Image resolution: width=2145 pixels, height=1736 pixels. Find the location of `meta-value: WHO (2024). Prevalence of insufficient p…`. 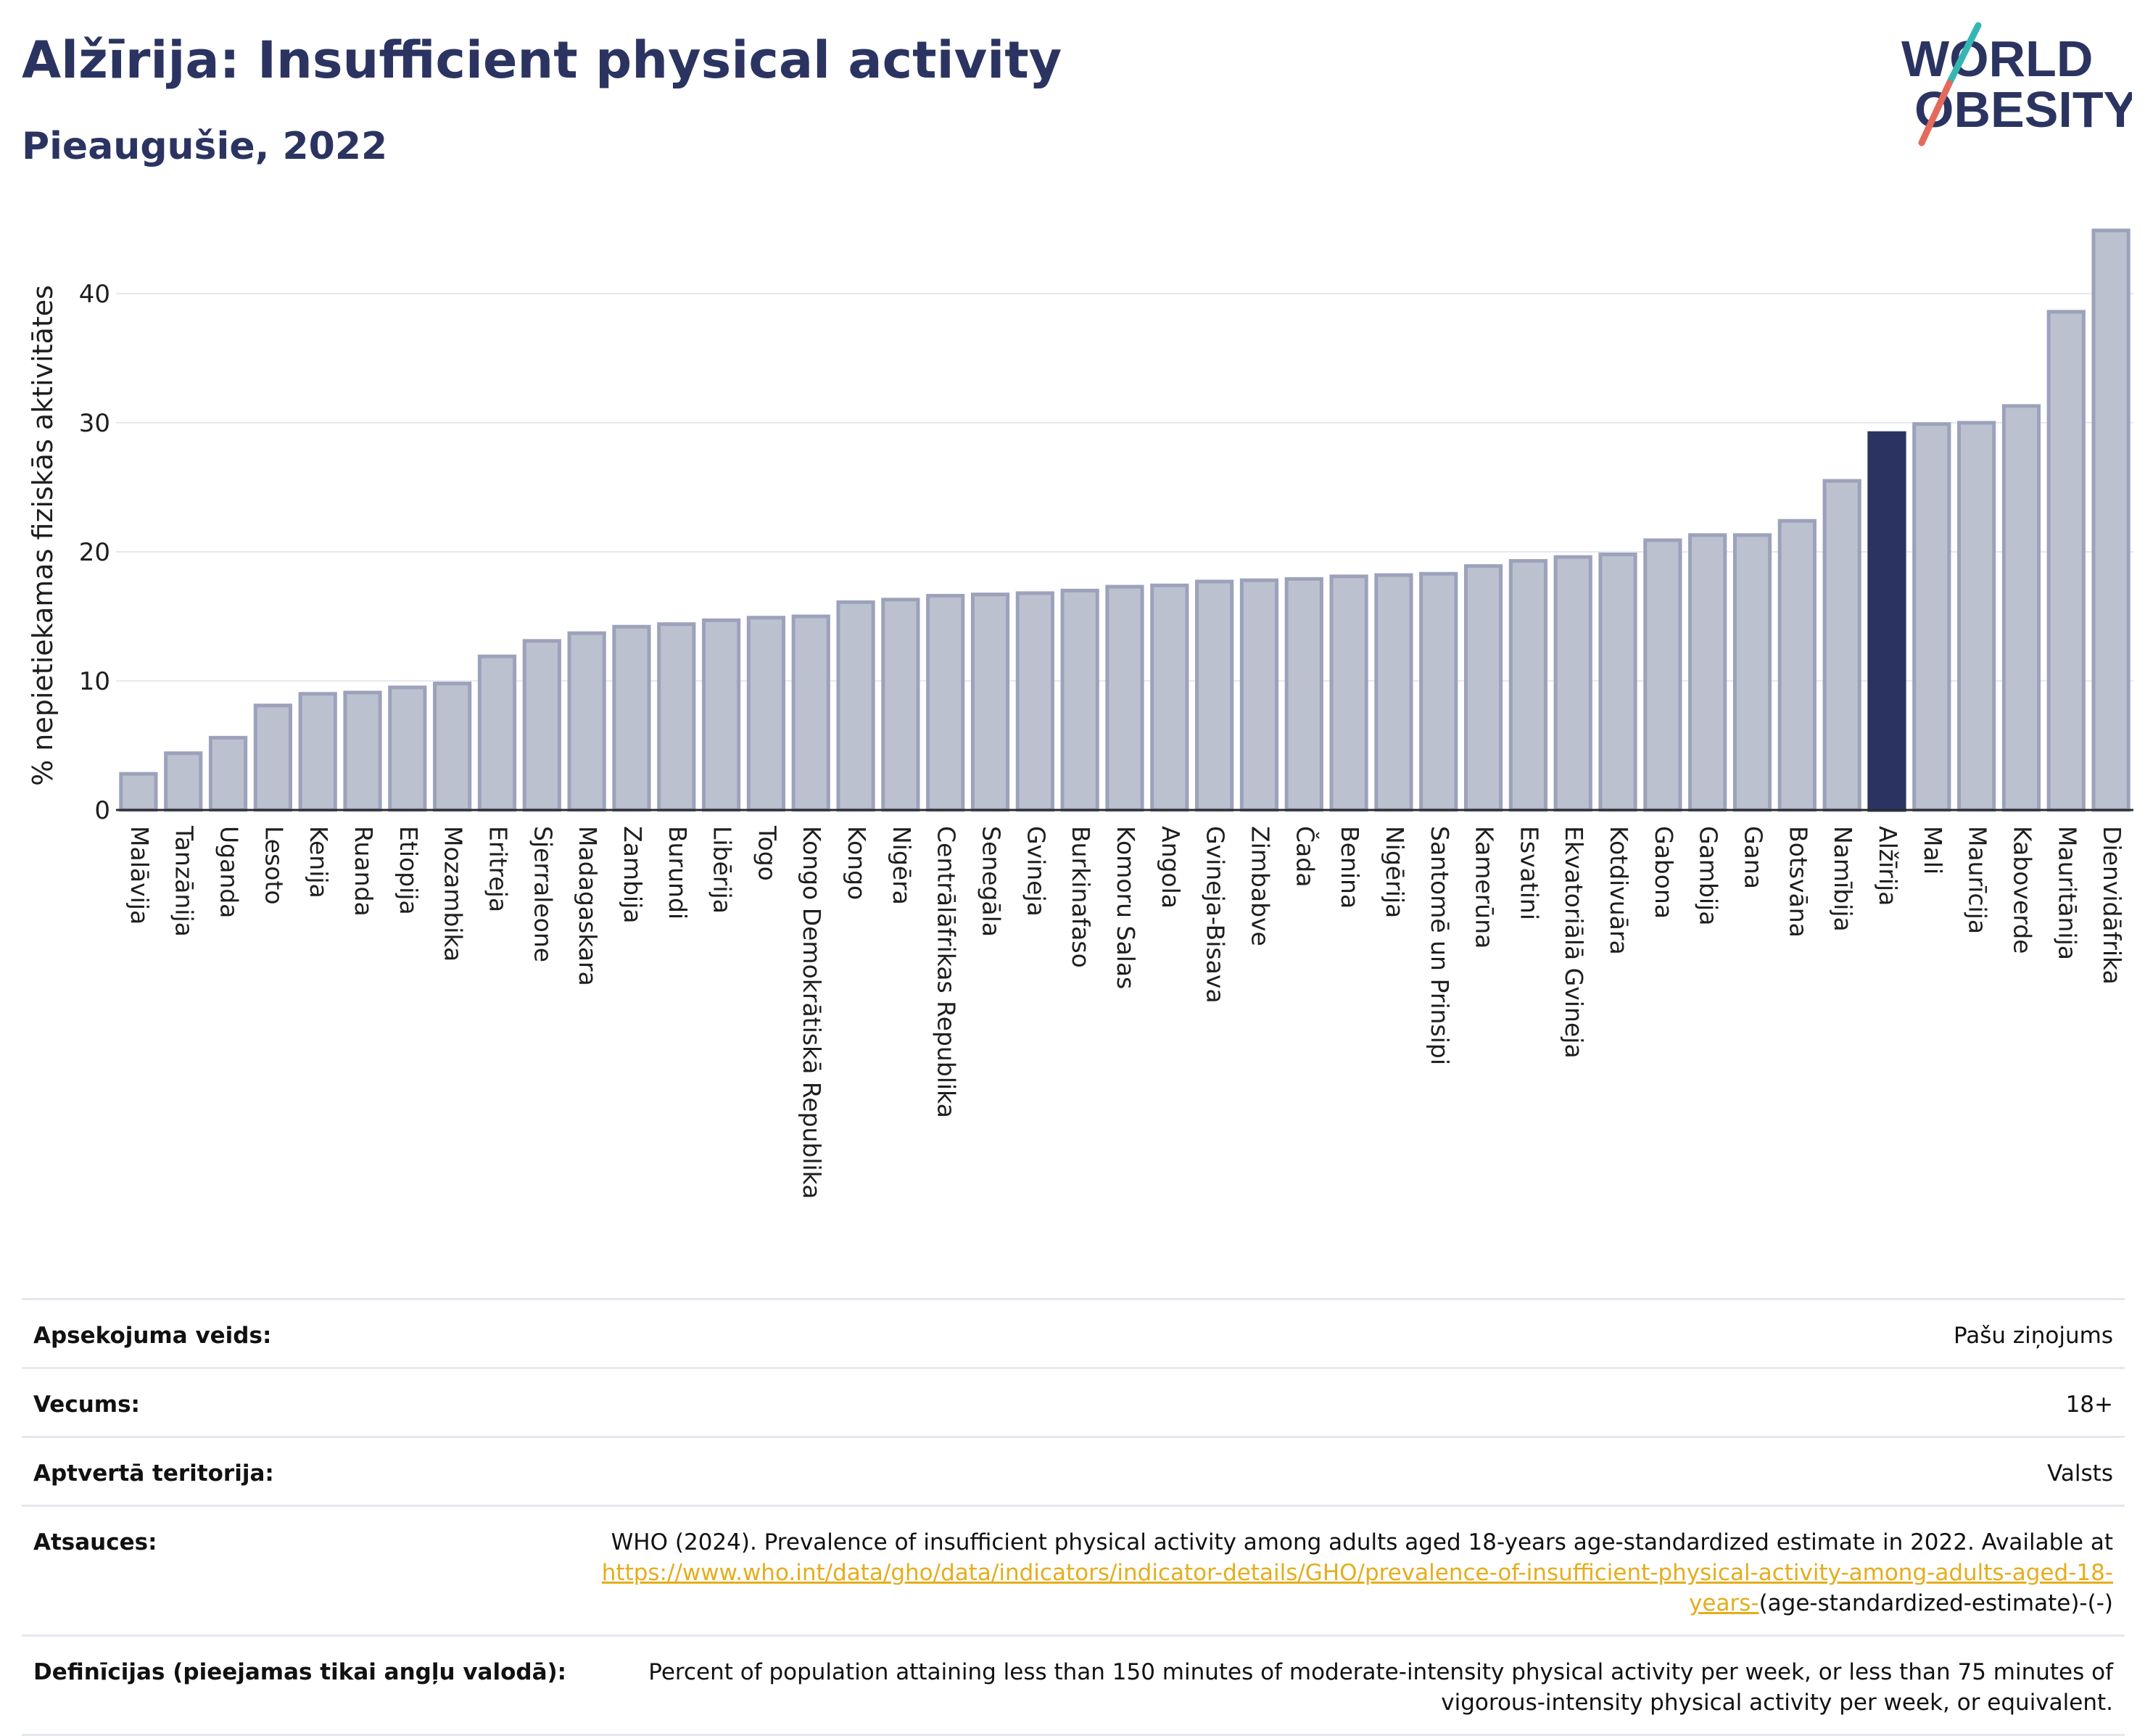

meta-value: WHO (2024). Prevalence of insufficient p… is located at coordinates (1334, 1573).